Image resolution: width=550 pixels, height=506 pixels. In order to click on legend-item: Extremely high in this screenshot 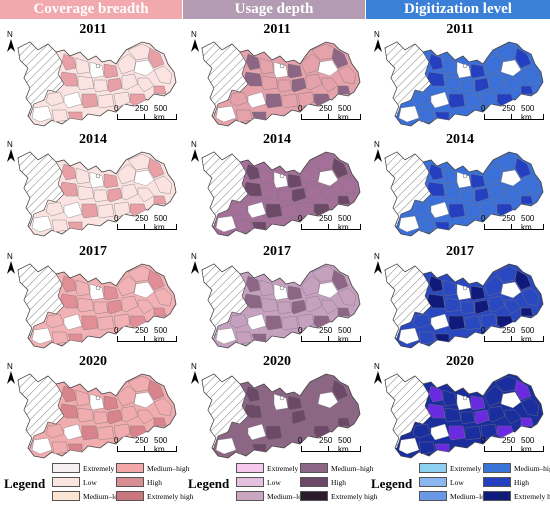, I will do `click(516, 496)`.